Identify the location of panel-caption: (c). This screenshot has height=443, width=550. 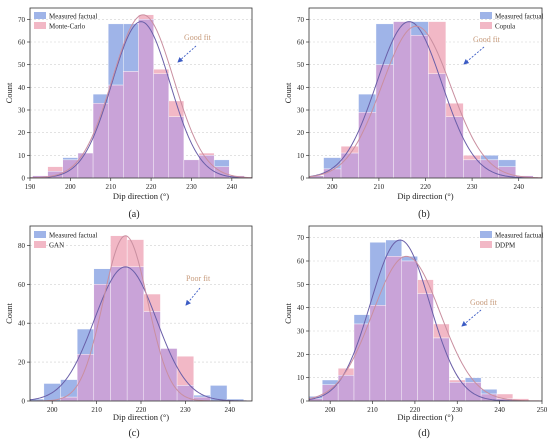
(133, 433).